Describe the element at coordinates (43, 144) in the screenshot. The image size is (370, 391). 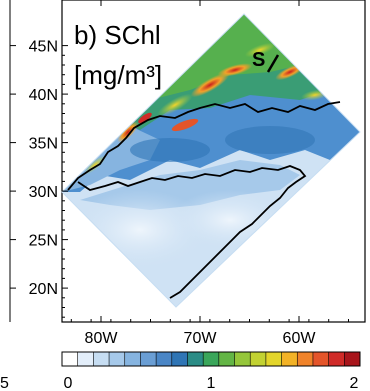
I see `y-tick-label: 35N` at that location.